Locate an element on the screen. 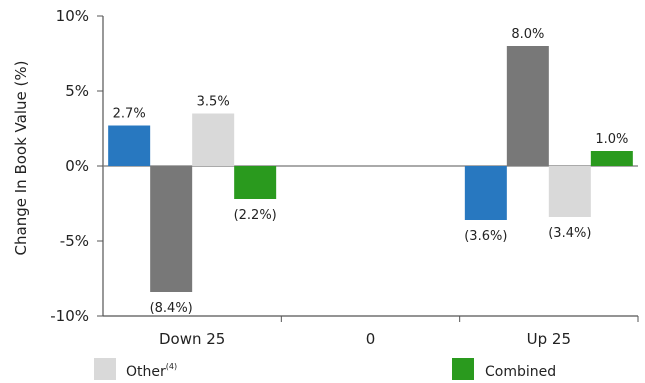 The image size is (645, 383). y-tick-label: 5% is located at coordinates (77, 91).